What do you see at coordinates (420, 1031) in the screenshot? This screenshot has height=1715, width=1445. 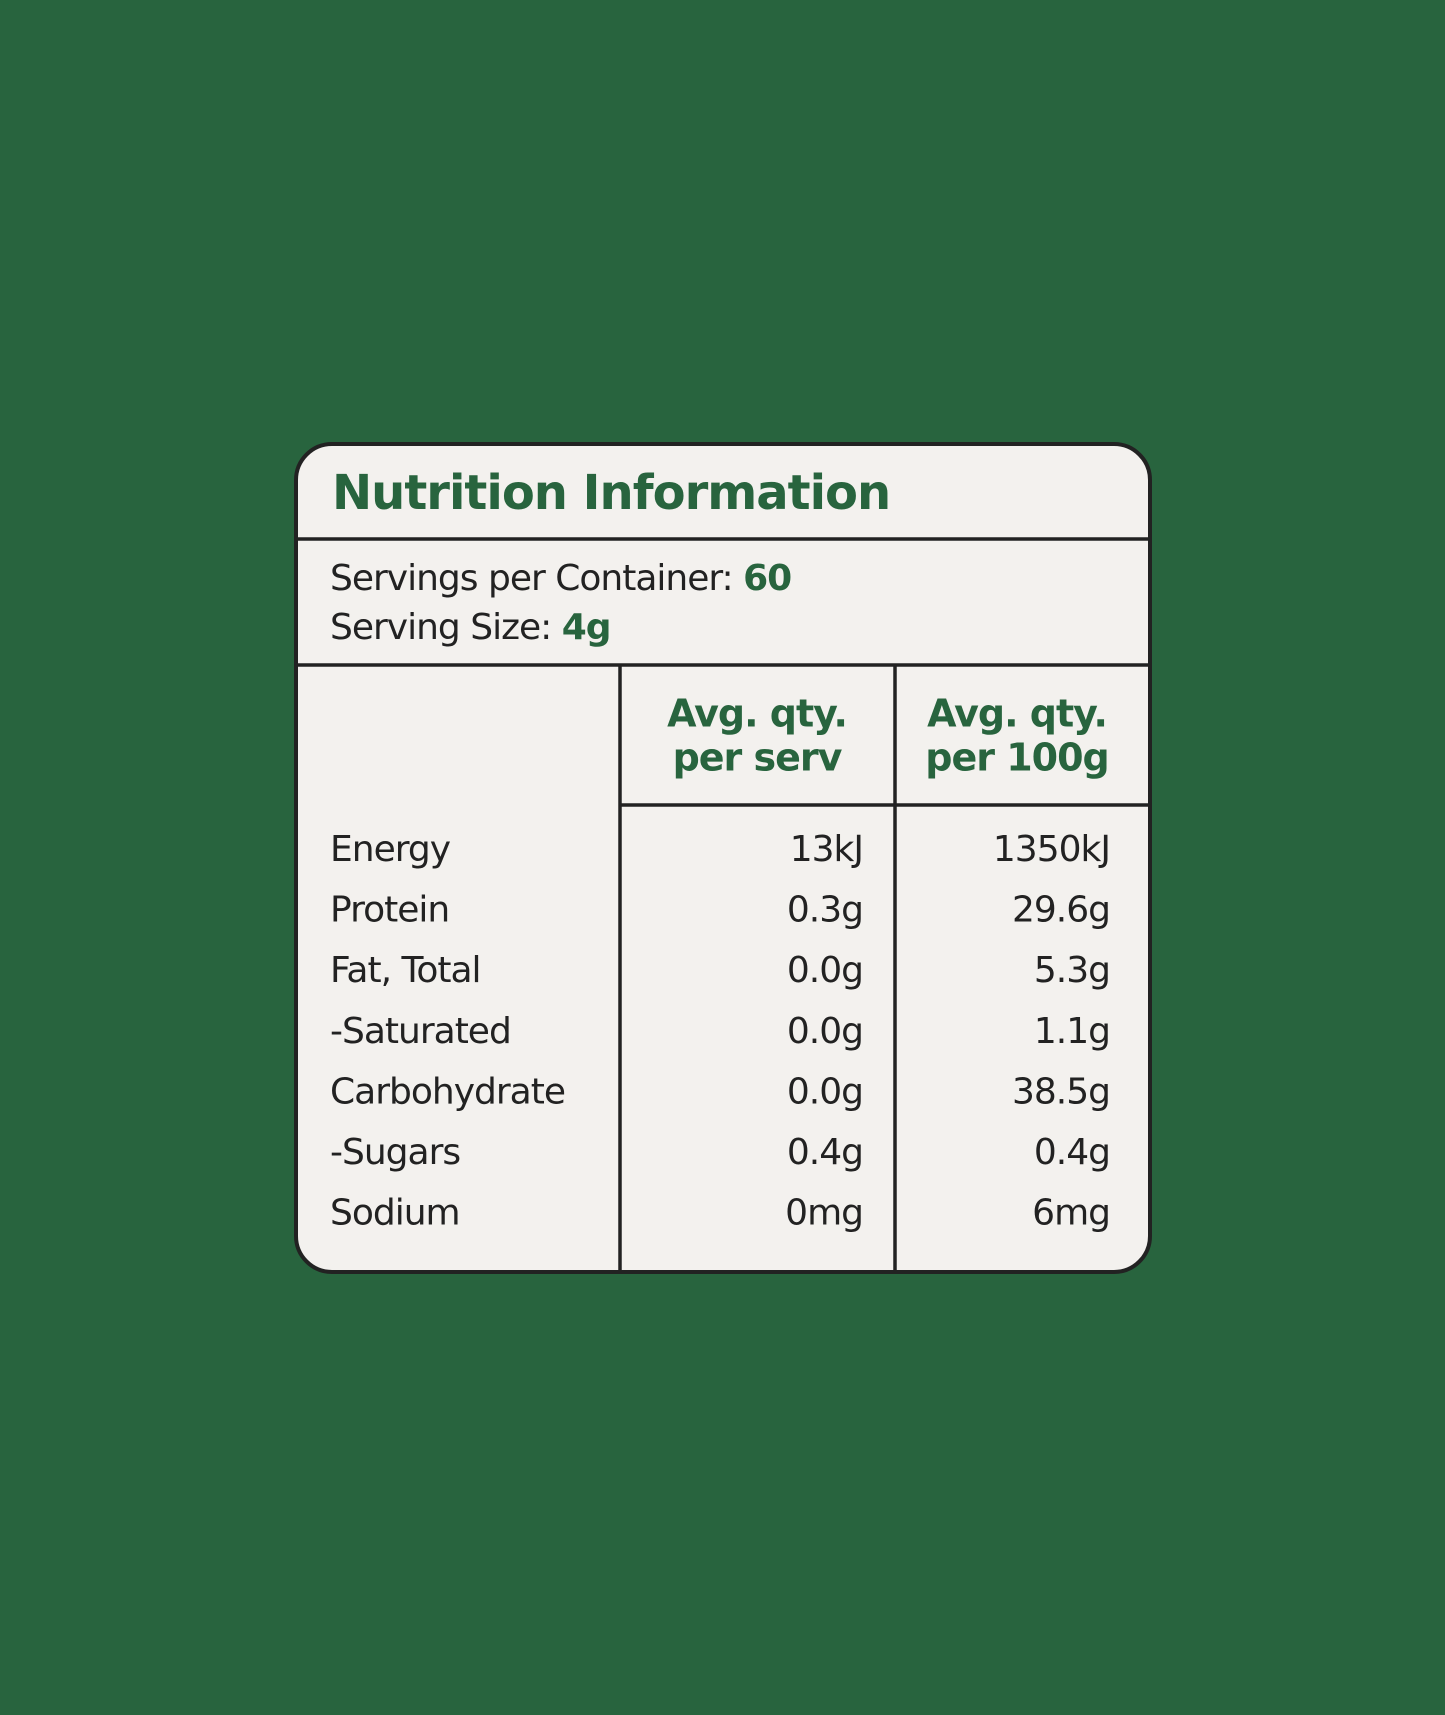 I see `nutrient-name: -Saturated` at bounding box center [420, 1031].